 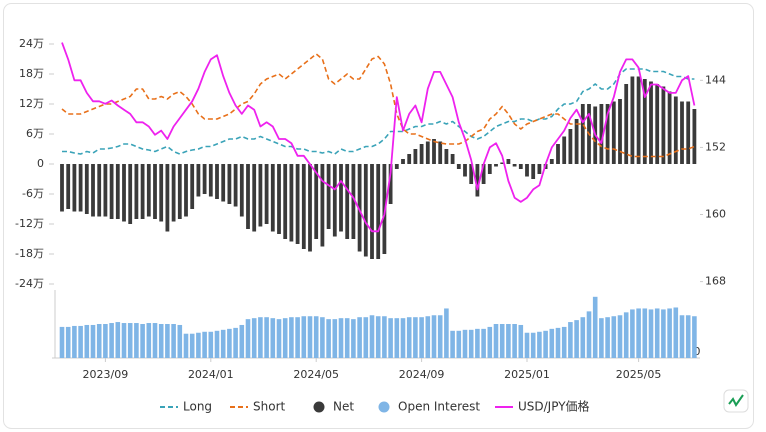 What do you see at coordinates (211, 374) in the screenshot?
I see `x-tick-label: 2024/01` at bounding box center [211, 374].